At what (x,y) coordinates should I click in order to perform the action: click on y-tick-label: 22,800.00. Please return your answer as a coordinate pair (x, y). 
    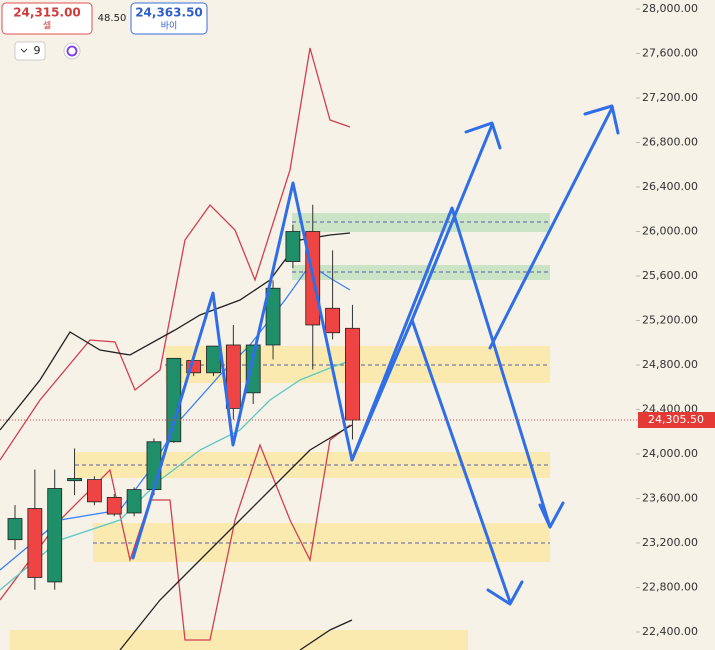
    Looking at the image, I should click on (670, 587).